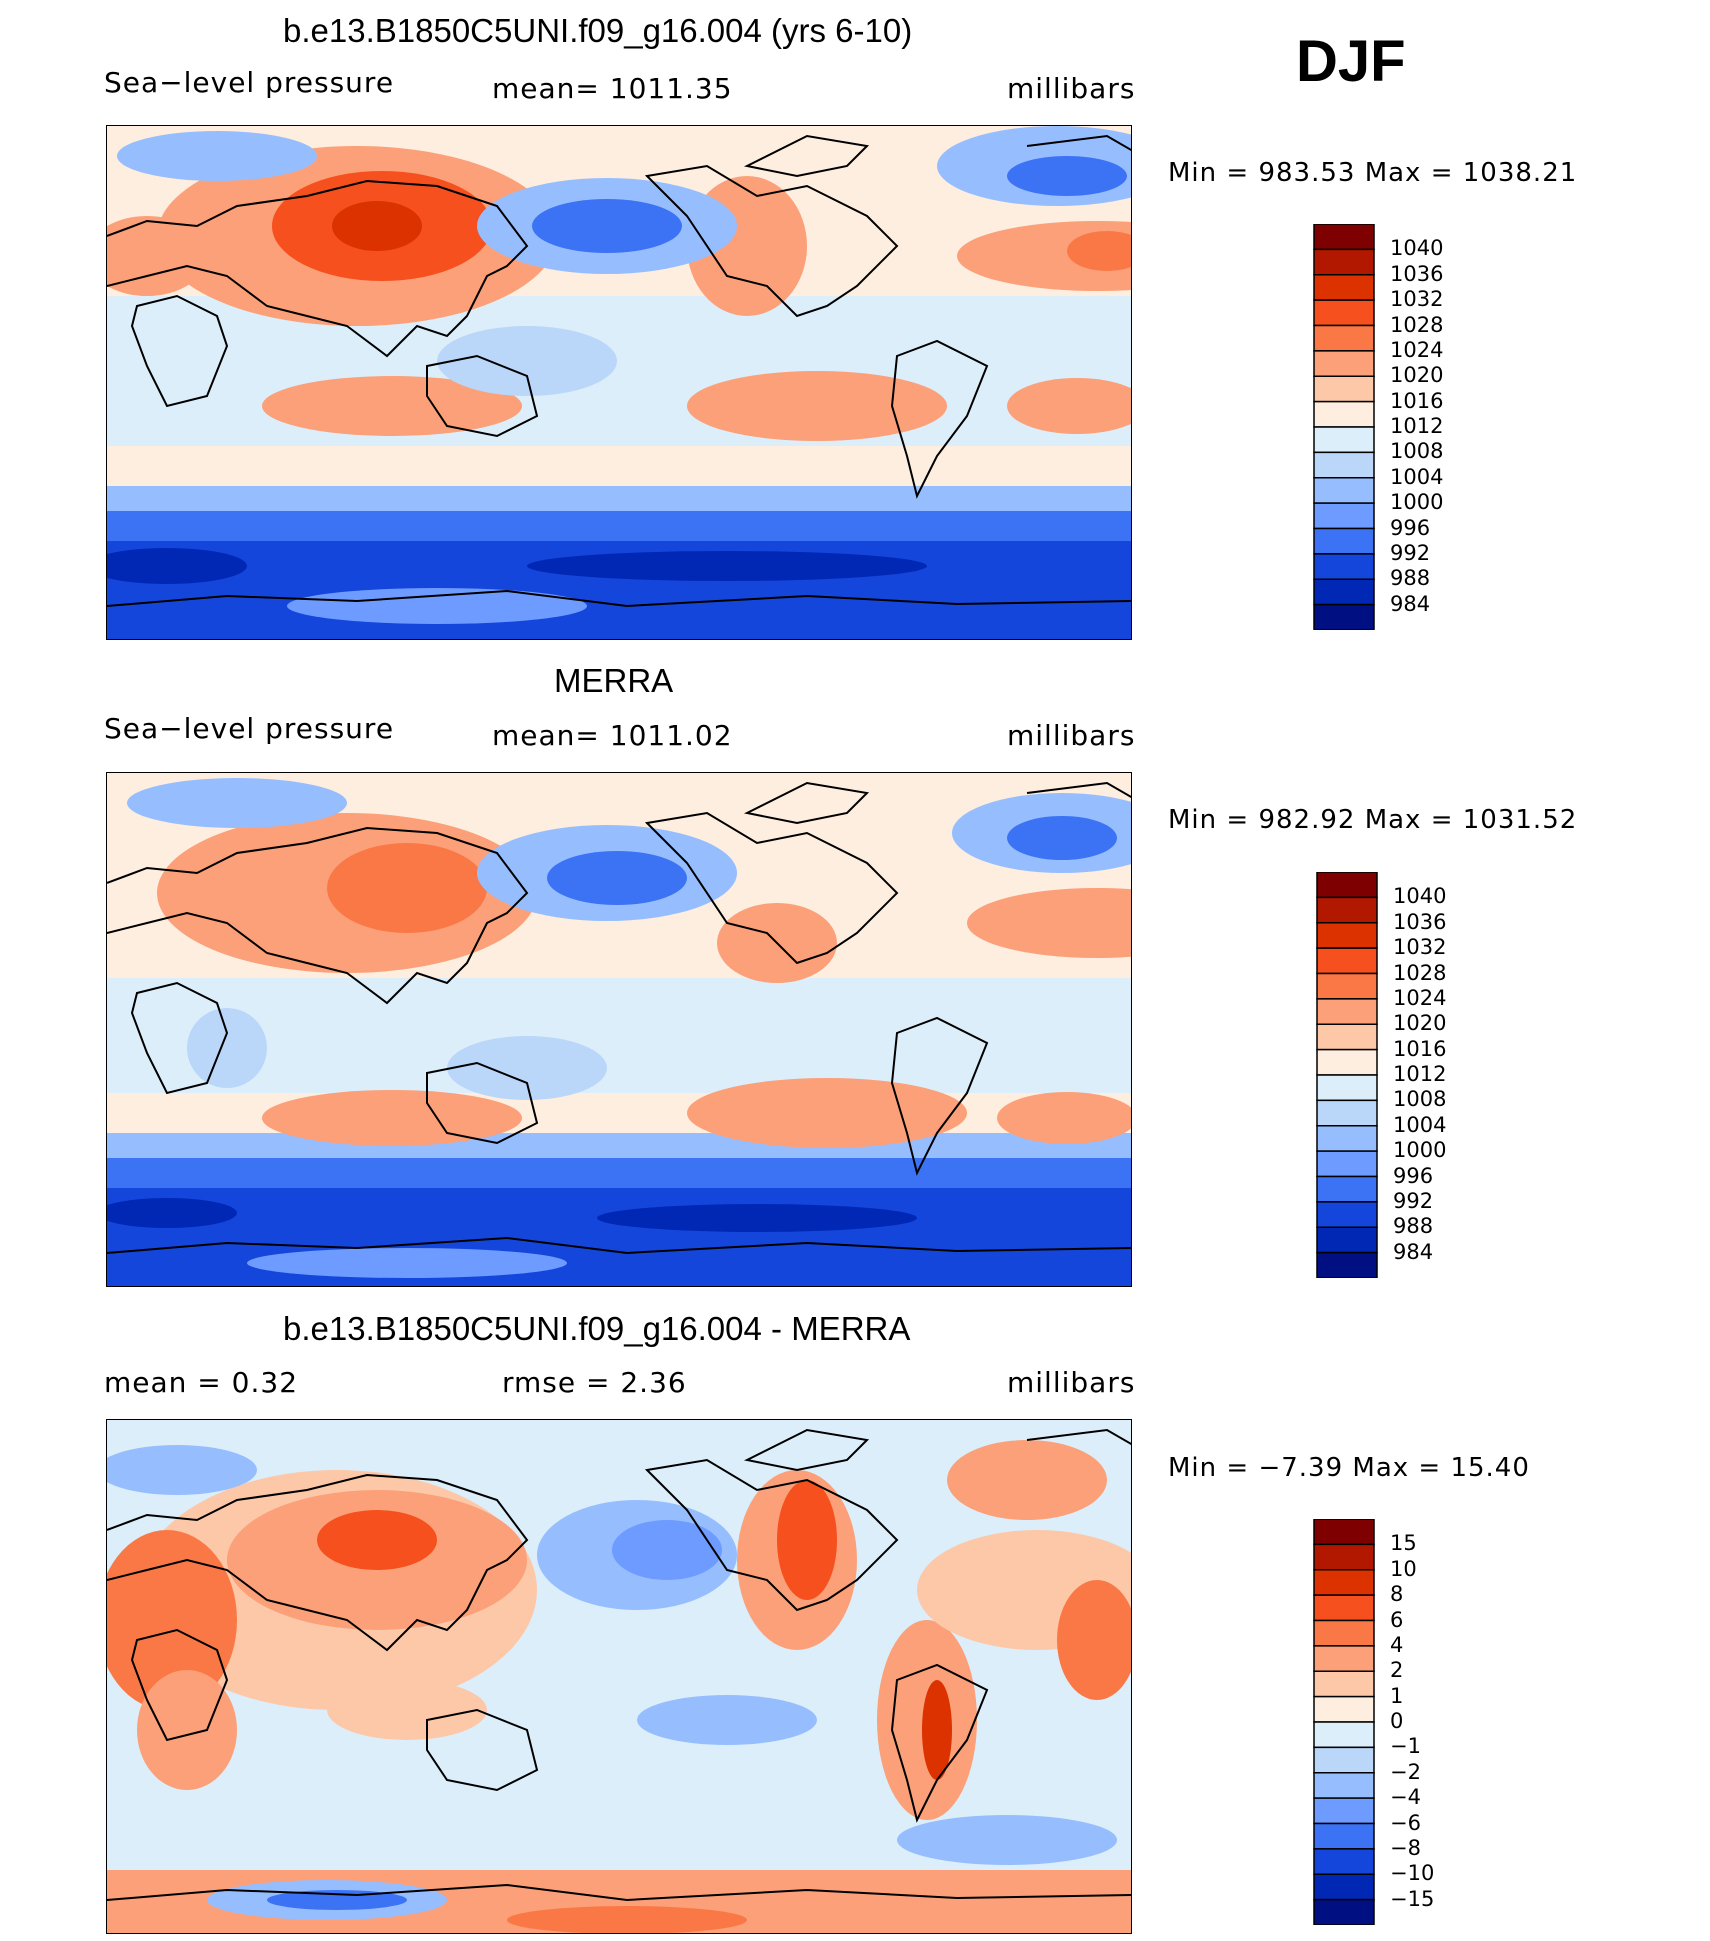 This screenshot has width=1710, height=1941. What do you see at coordinates (1417, 299) in the screenshot?
I see `panel1-colorbar-tick-label: 1032` at bounding box center [1417, 299].